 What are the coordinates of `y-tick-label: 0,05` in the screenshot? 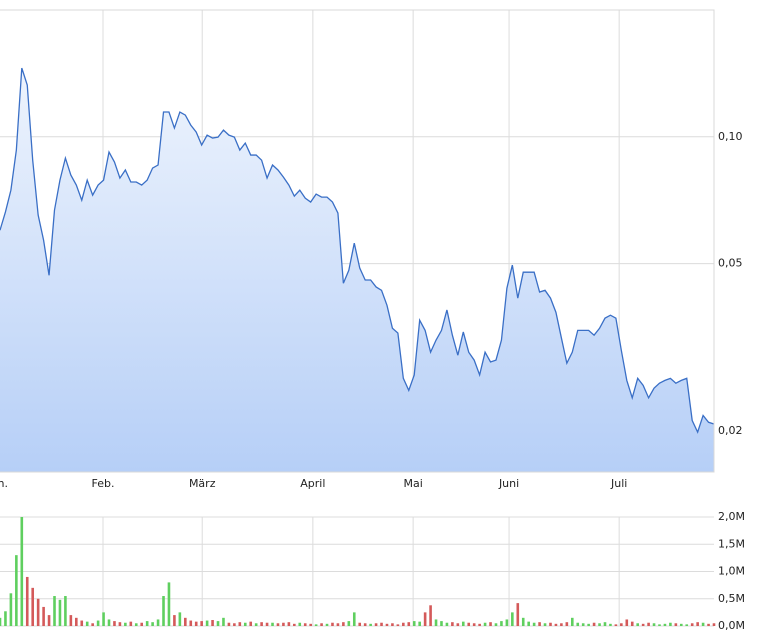 It's located at (730, 263).